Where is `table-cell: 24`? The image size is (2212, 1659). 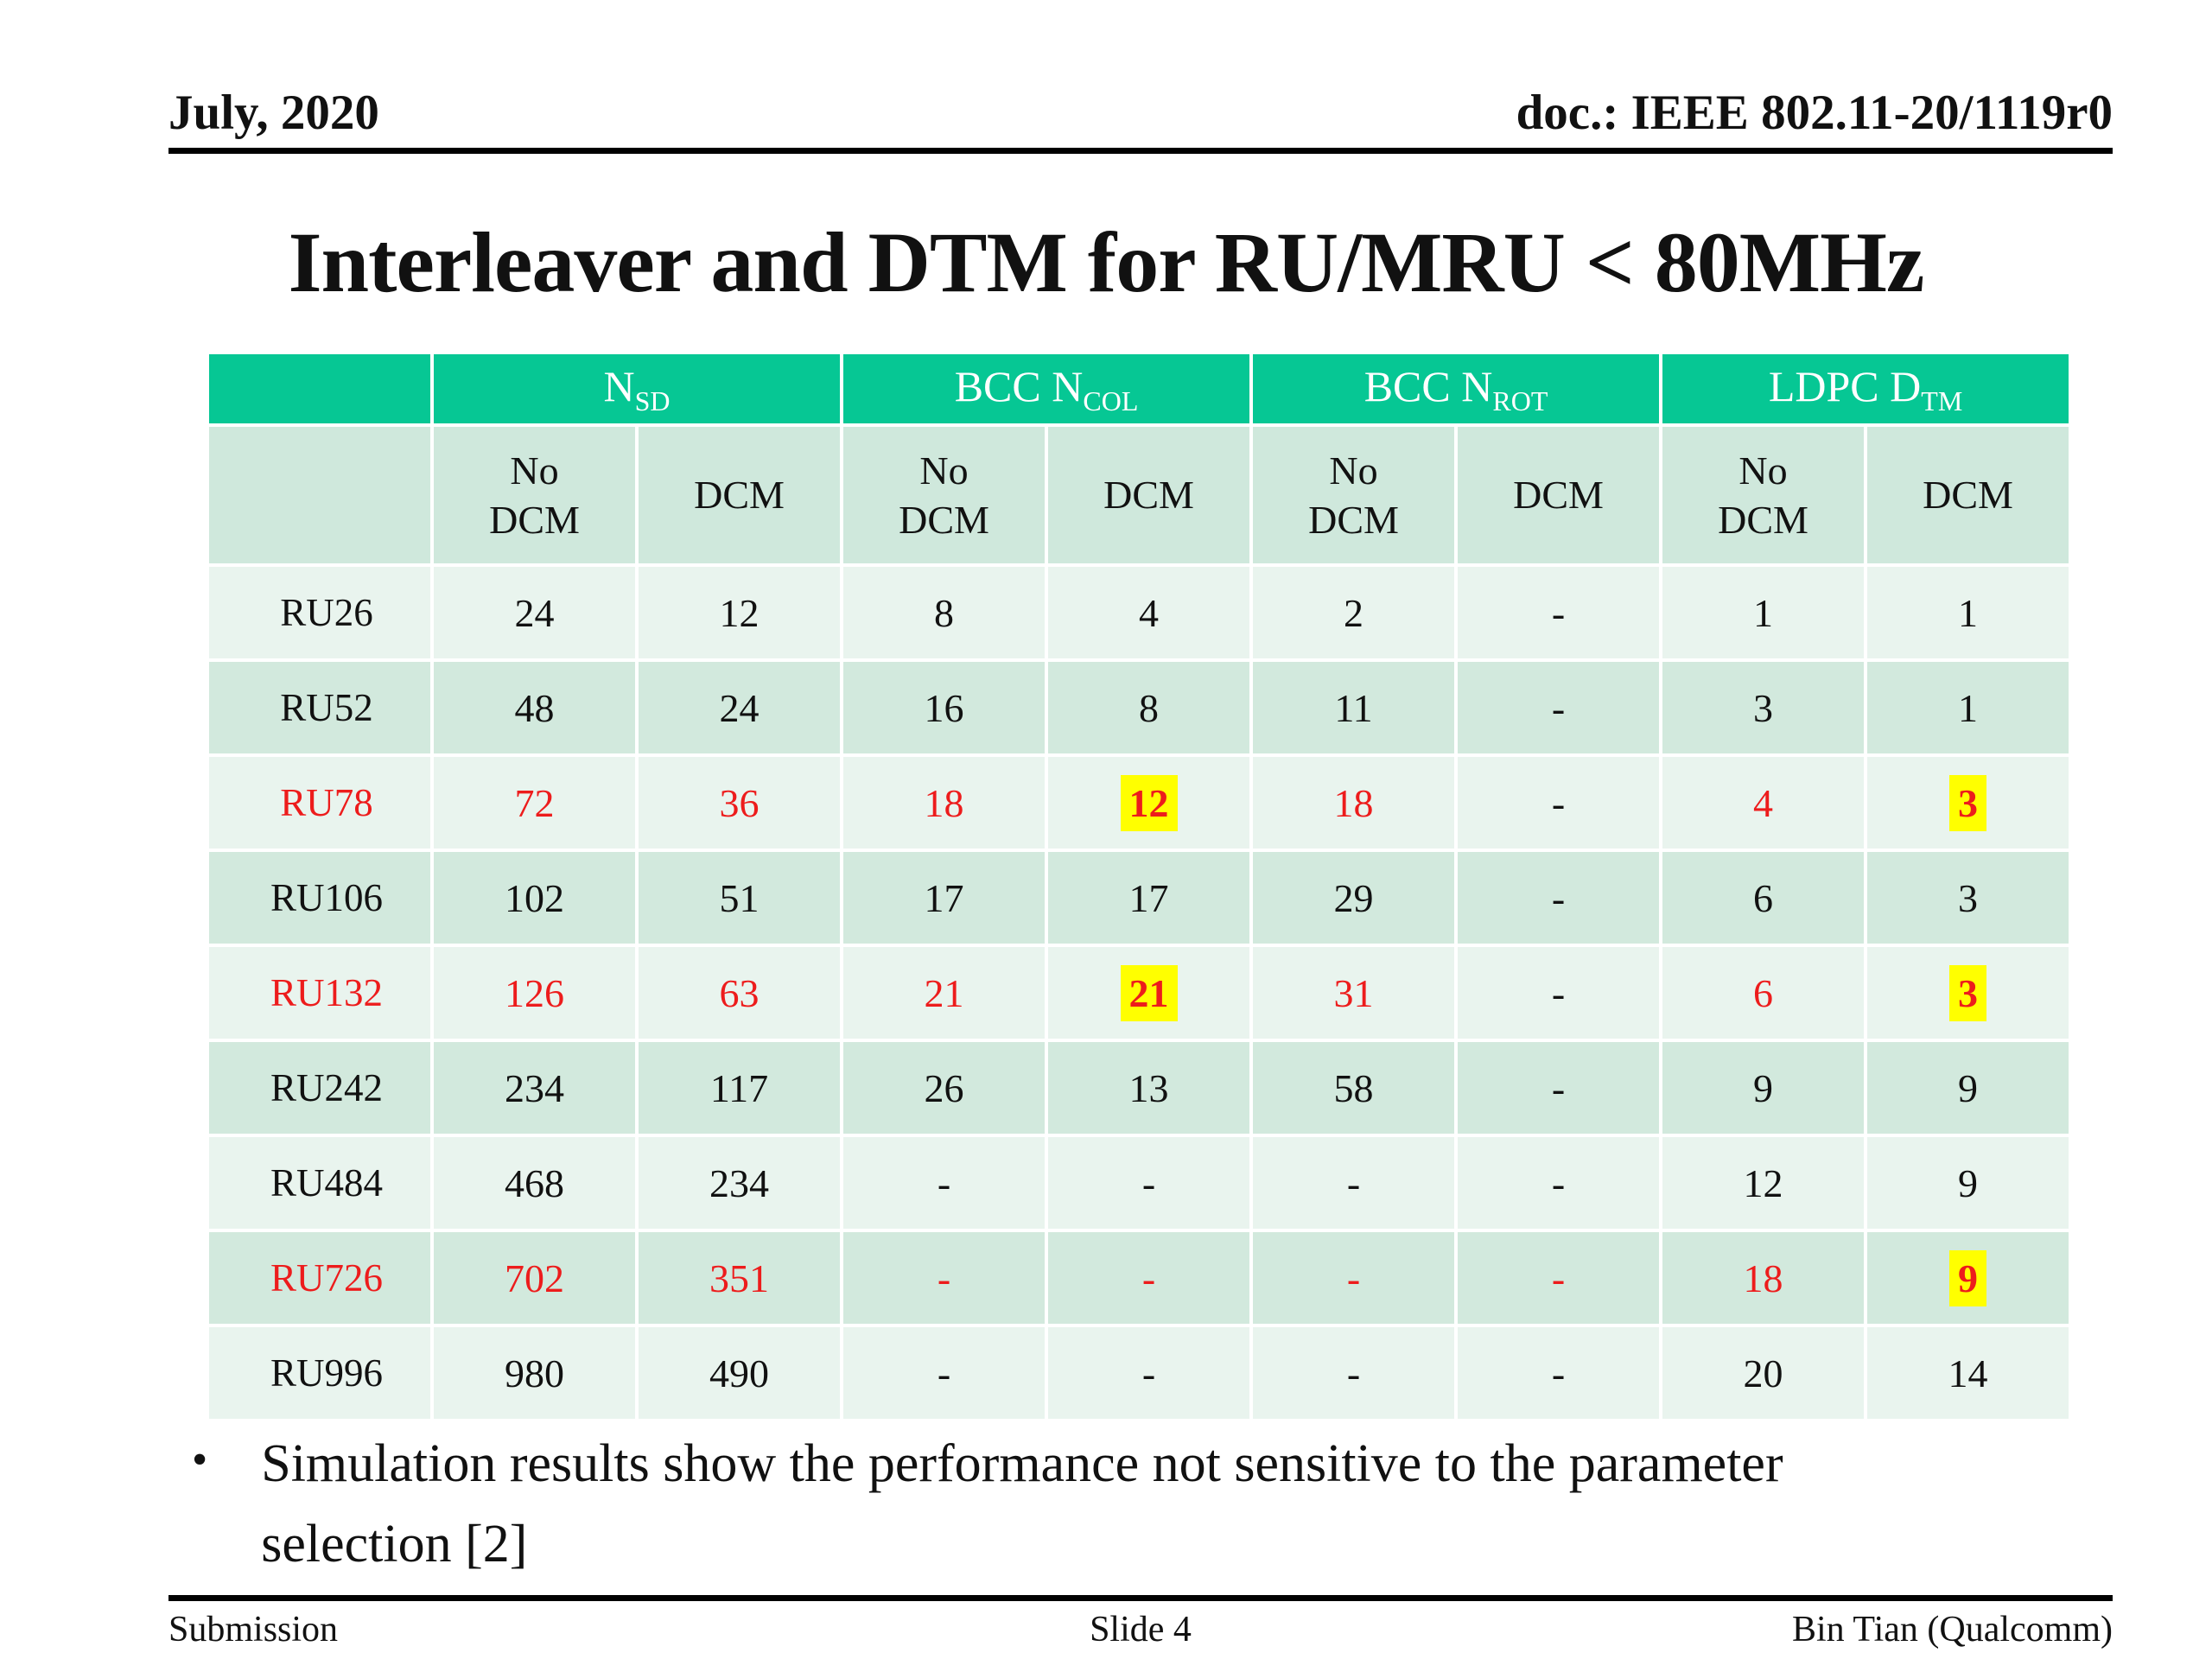
table-cell: 24 is located at coordinates (534, 612).